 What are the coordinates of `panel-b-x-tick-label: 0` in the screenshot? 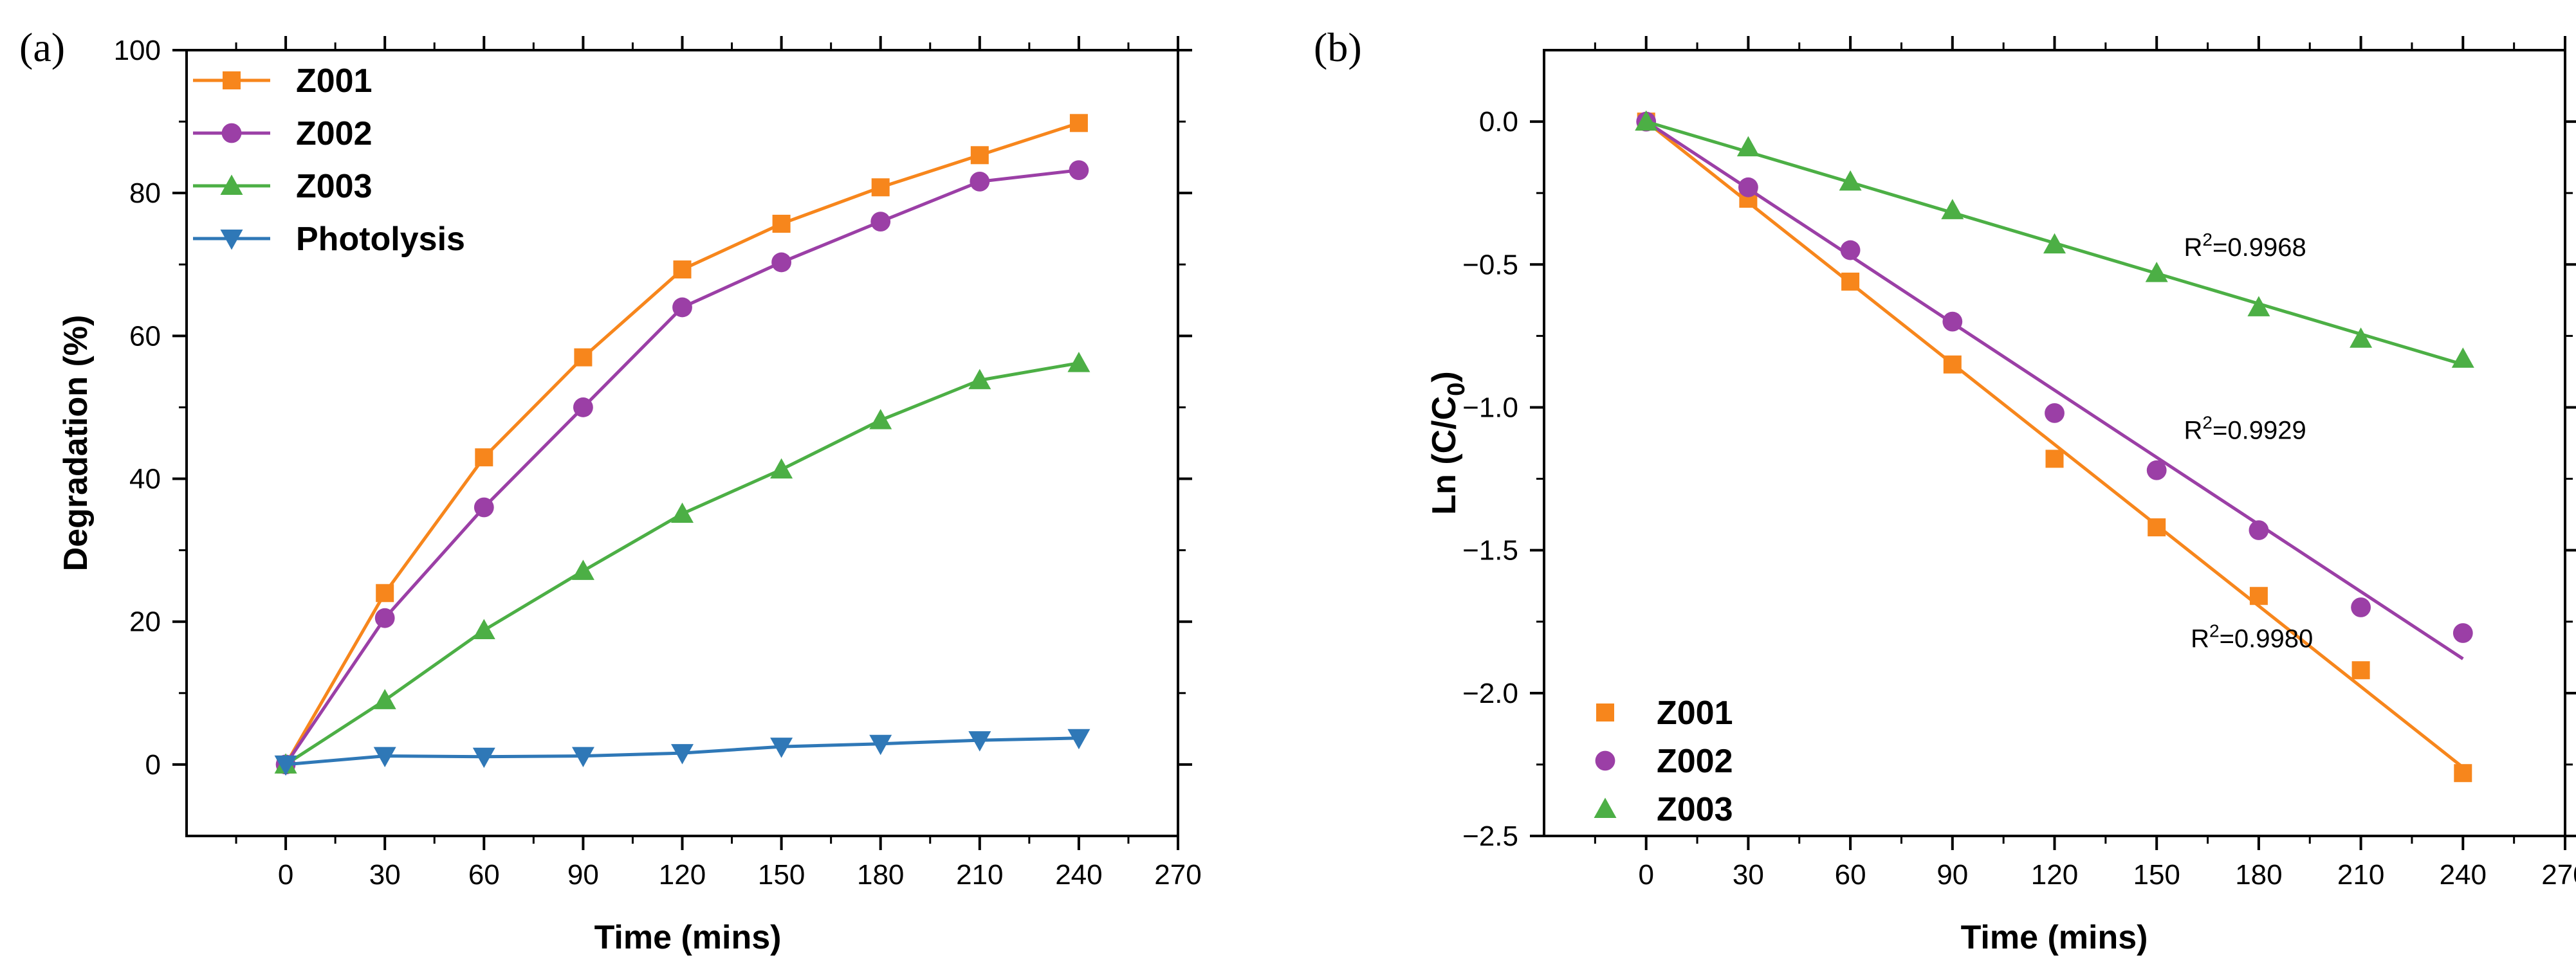 It's located at (1645, 875).